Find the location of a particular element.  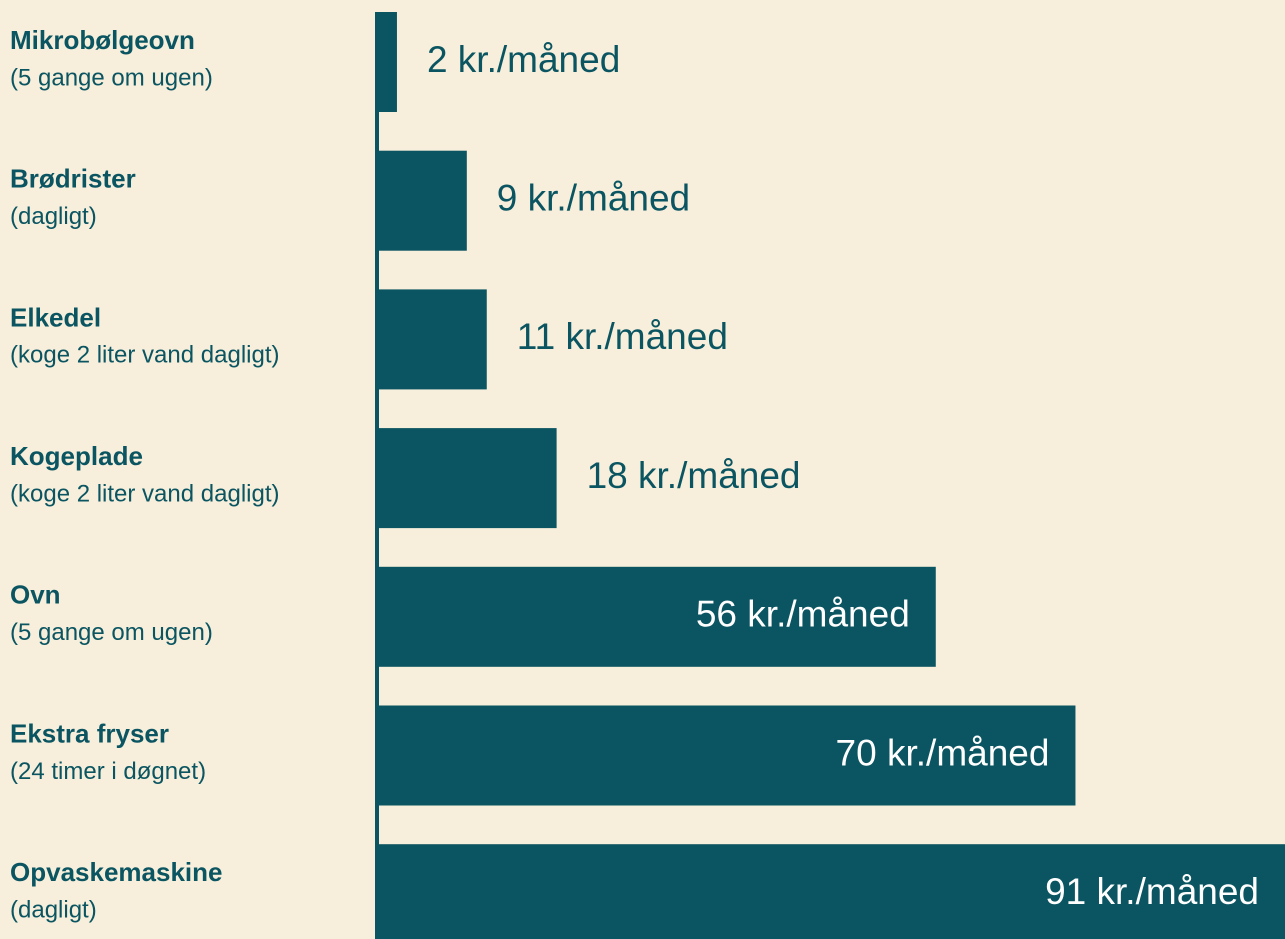

category-label: Opvaskemaskine is located at coordinates (116, 872).